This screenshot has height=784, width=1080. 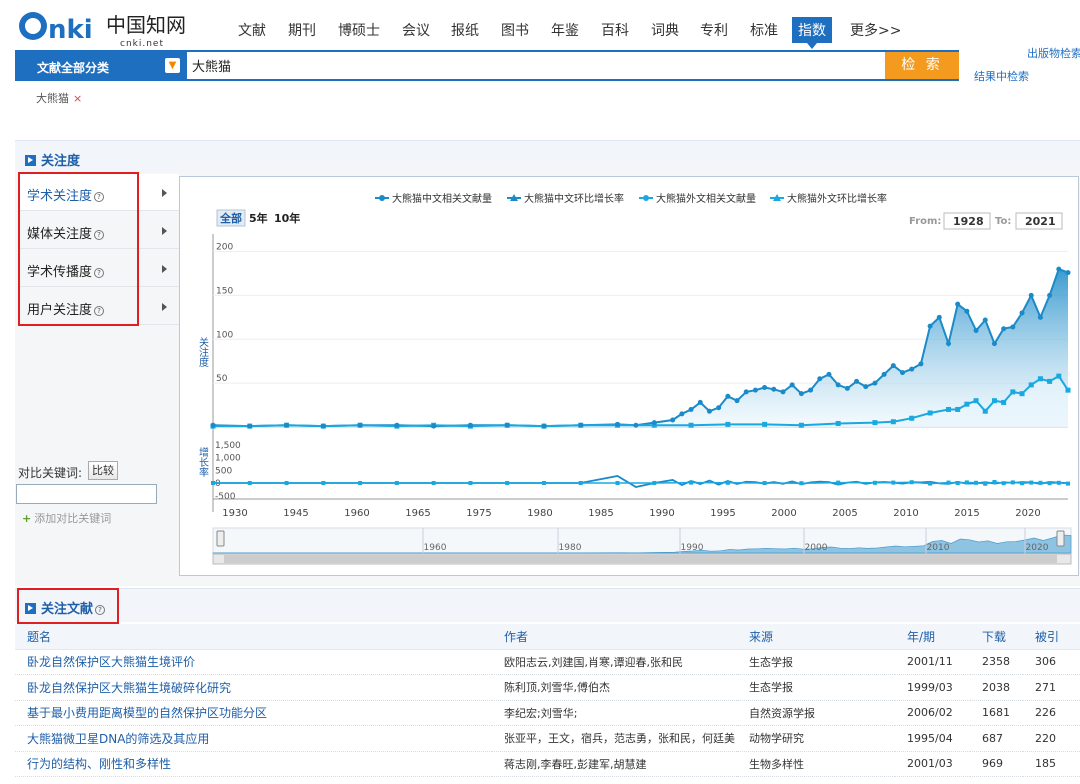 I want to click on nav-item-qikan: 期刊, so click(x=302, y=31).